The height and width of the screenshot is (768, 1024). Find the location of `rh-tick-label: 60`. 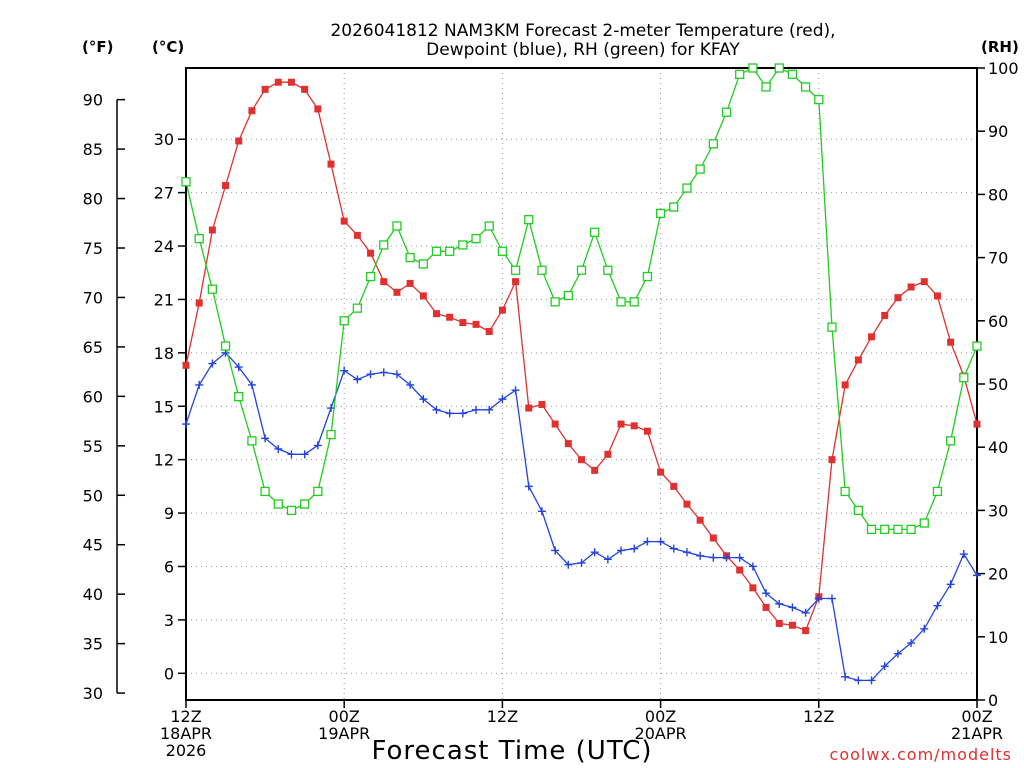

rh-tick-label: 60 is located at coordinates (998, 321).